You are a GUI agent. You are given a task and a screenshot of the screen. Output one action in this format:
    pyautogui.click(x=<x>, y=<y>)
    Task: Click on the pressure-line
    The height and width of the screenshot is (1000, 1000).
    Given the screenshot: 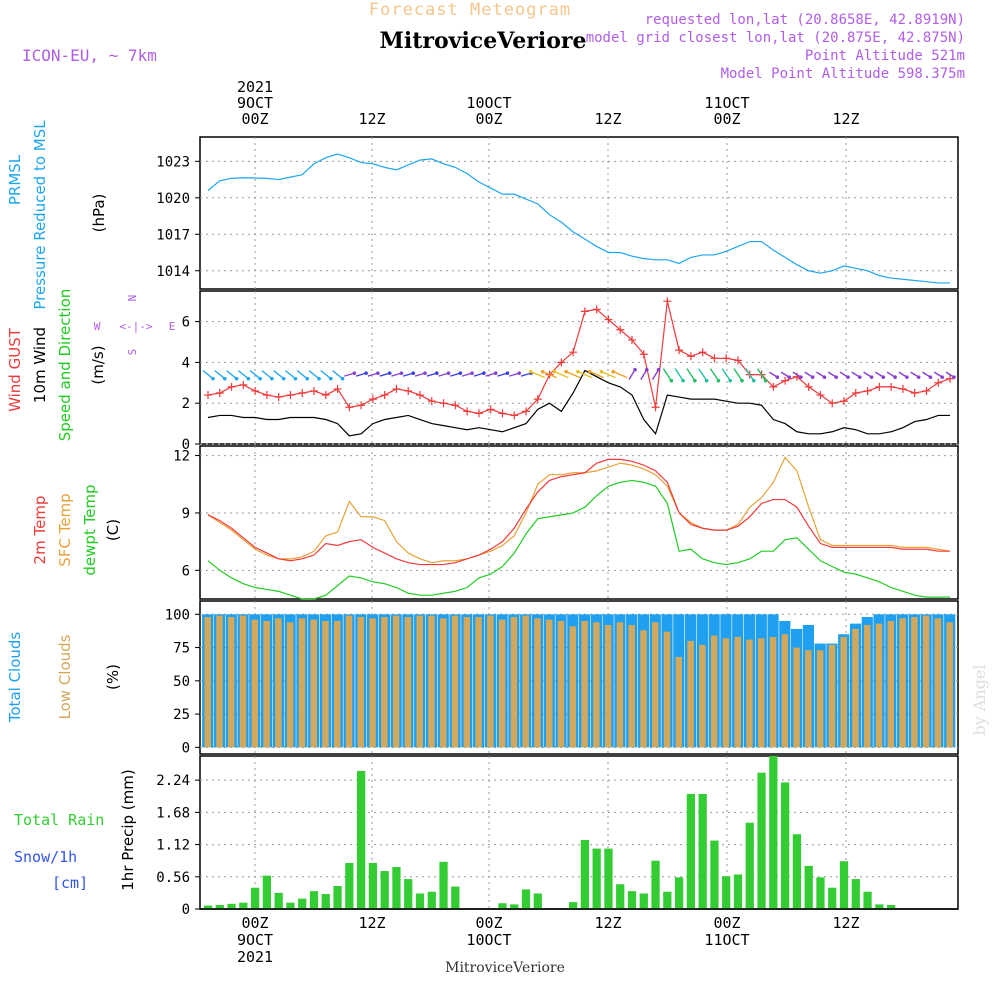 What is the action you would take?
    pyautogui.click(x=578, y=218)
    